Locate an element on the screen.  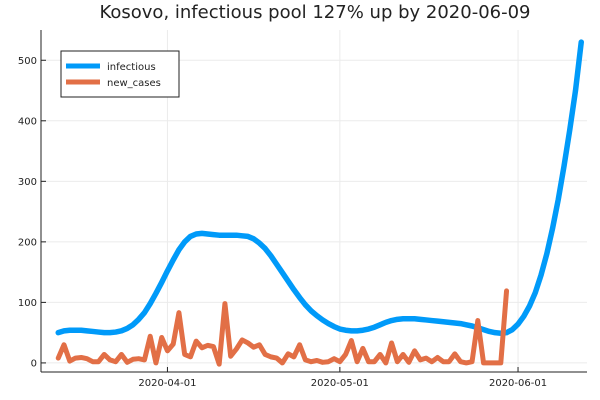
new-cases-line is located at coordinates (282, 327).